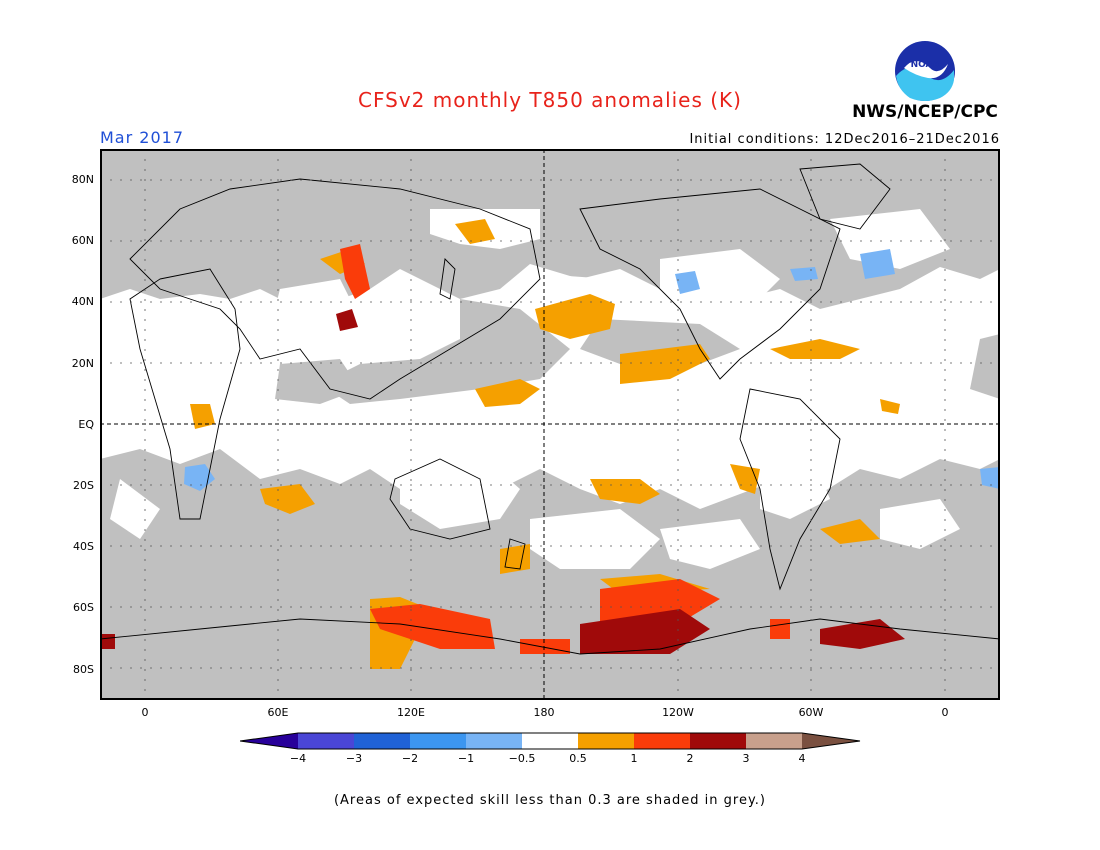 The image size is (1100, 850). What do you see at coordinates (925, 71) in the screenshot?
I see `noaa-logo: NOAA` at bounding box center [925, 71].